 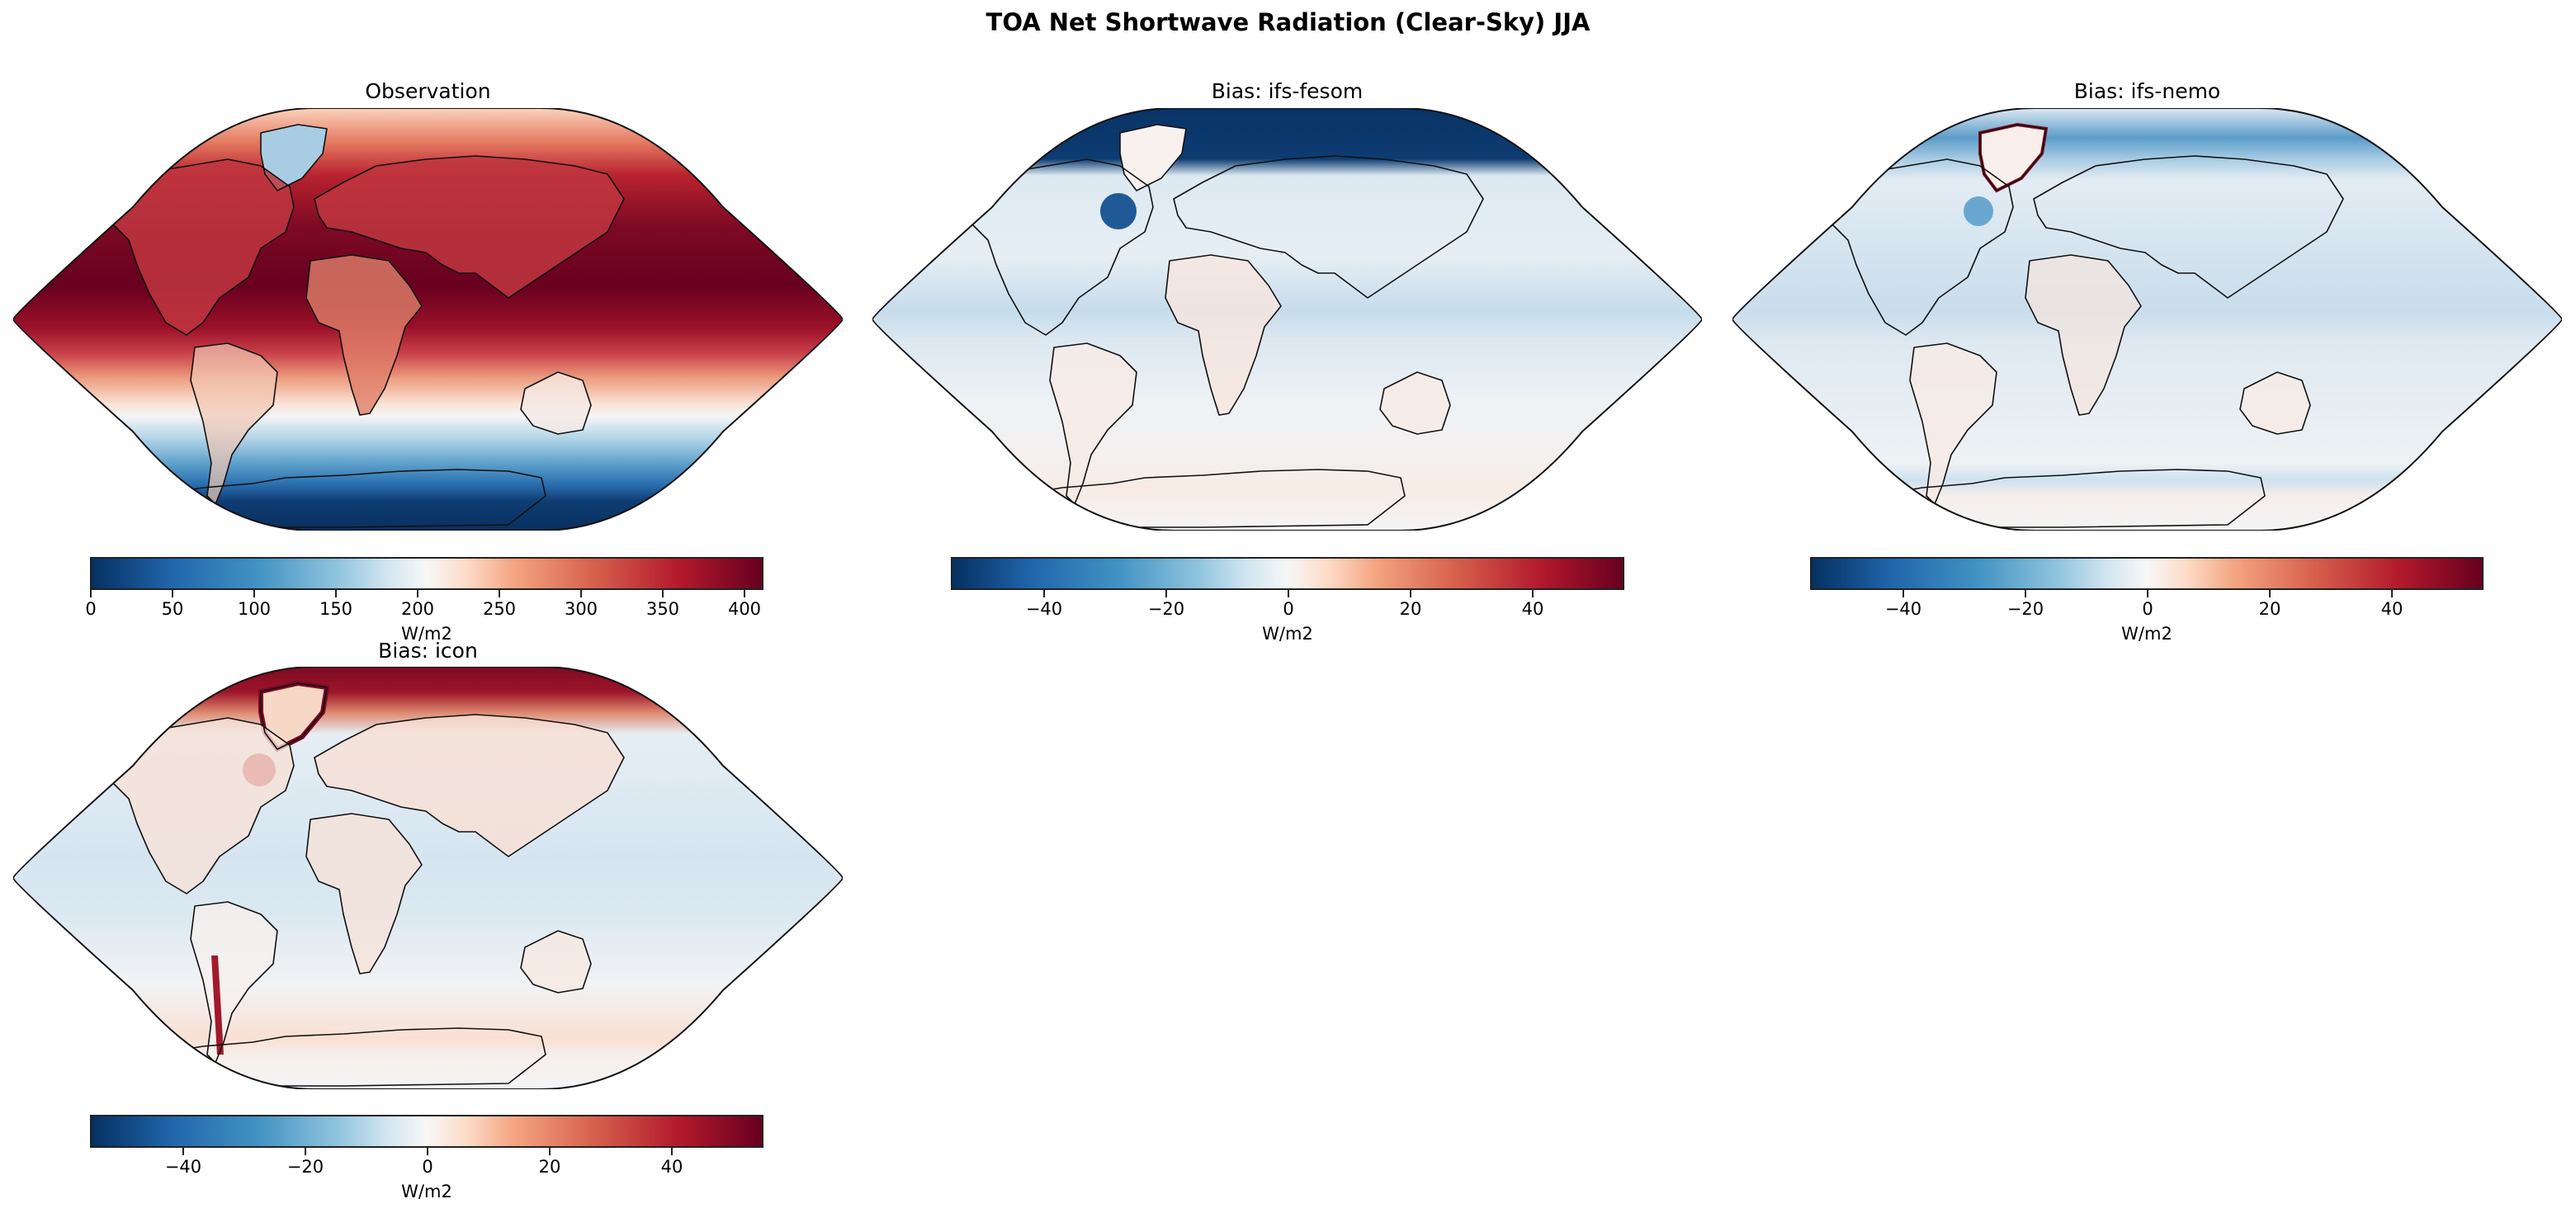 I want to click on tick-label: 150, so click(x=336, y=609).